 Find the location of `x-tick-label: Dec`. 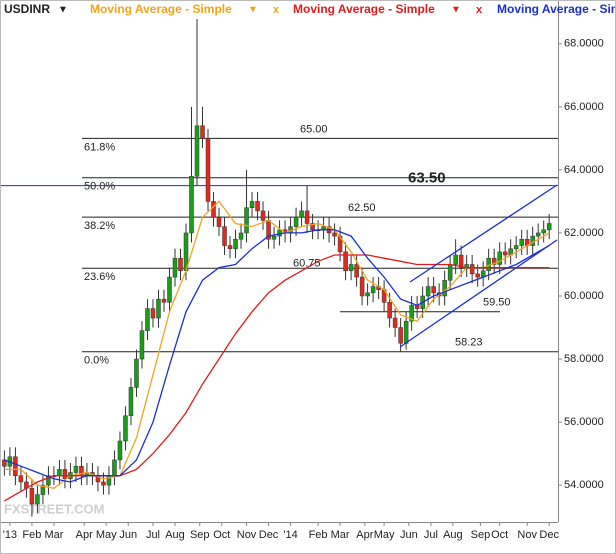

x-tick-label: Dec is located at coordinates (549, 535).